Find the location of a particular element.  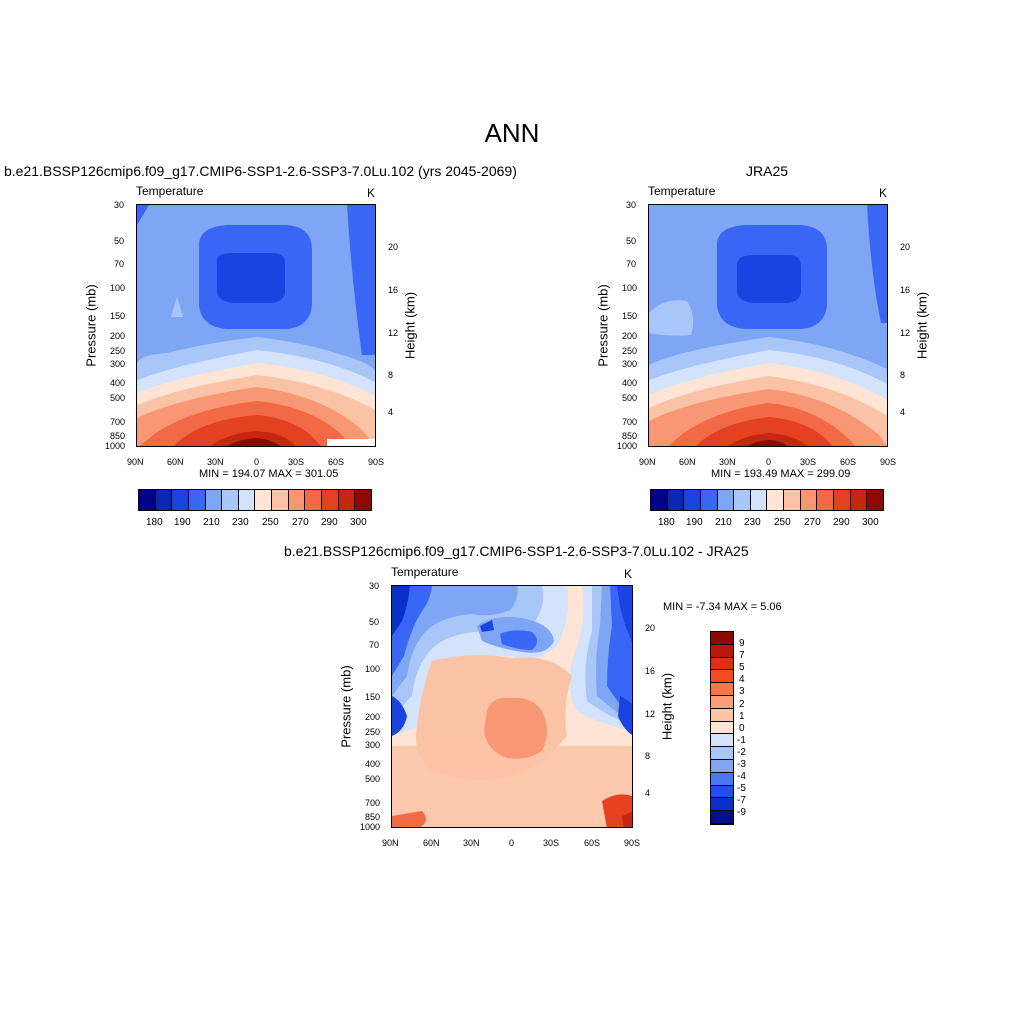

colorbar-label: 0 is located at coordinates (742, 728).